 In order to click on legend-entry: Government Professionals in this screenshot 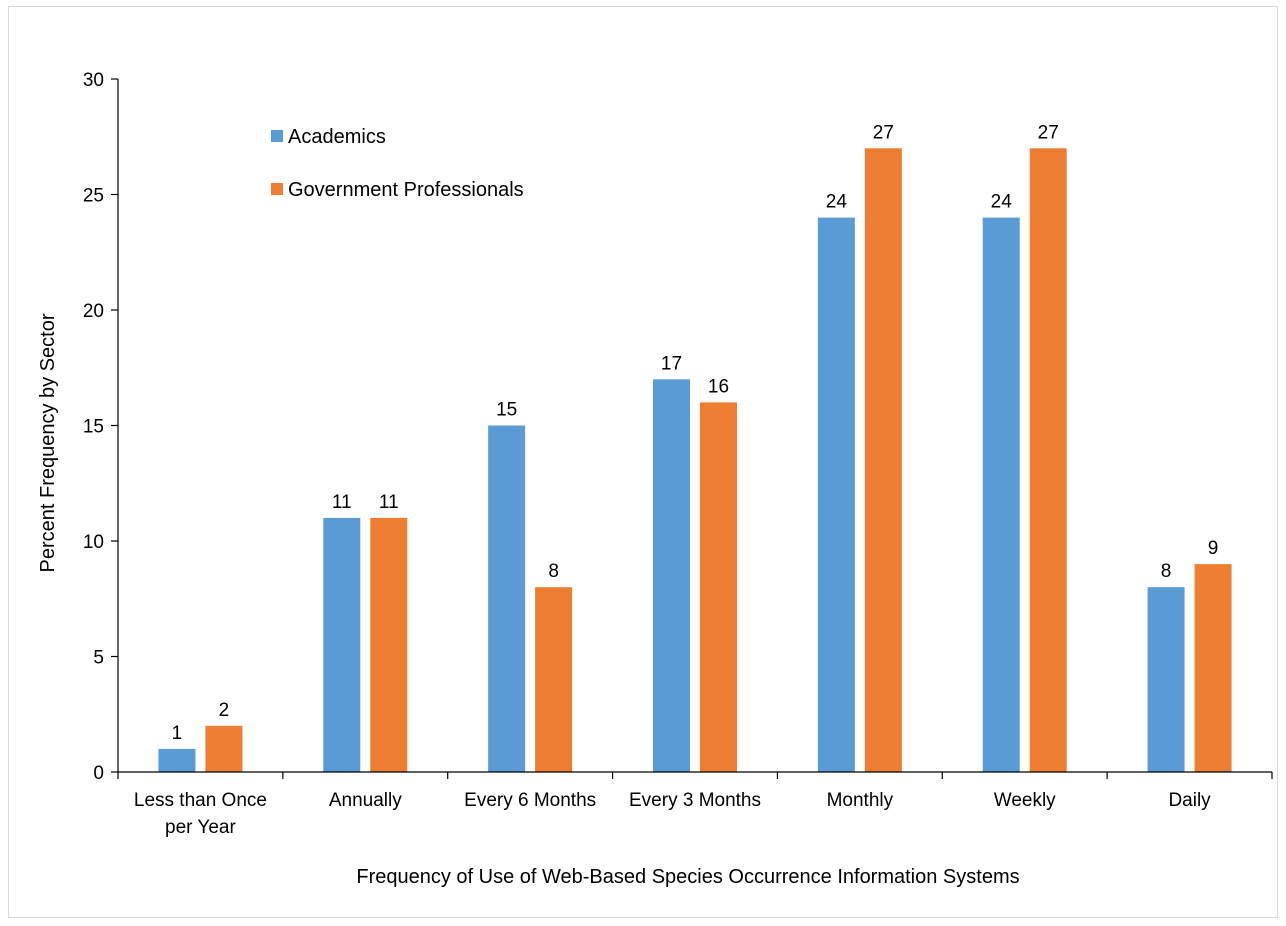, I will do `click(406, 190)`.